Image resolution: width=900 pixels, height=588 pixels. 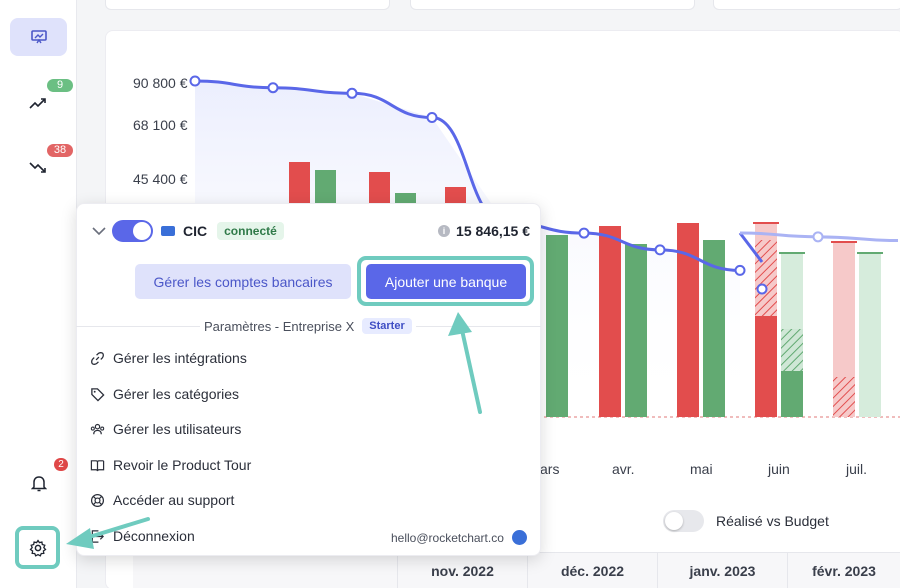 I want to click on presentation-chart-icon, so click(x=38, y=37).